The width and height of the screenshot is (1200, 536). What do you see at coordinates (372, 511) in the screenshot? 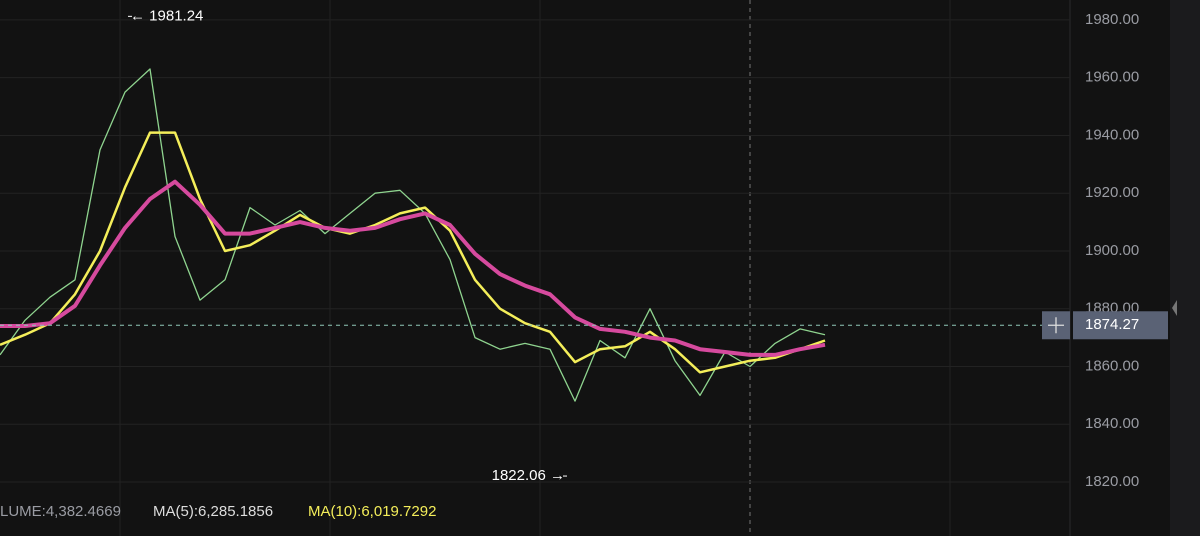
I see `volume-legend: MA(10):6,019.7292` at bounding box center [372, 511].